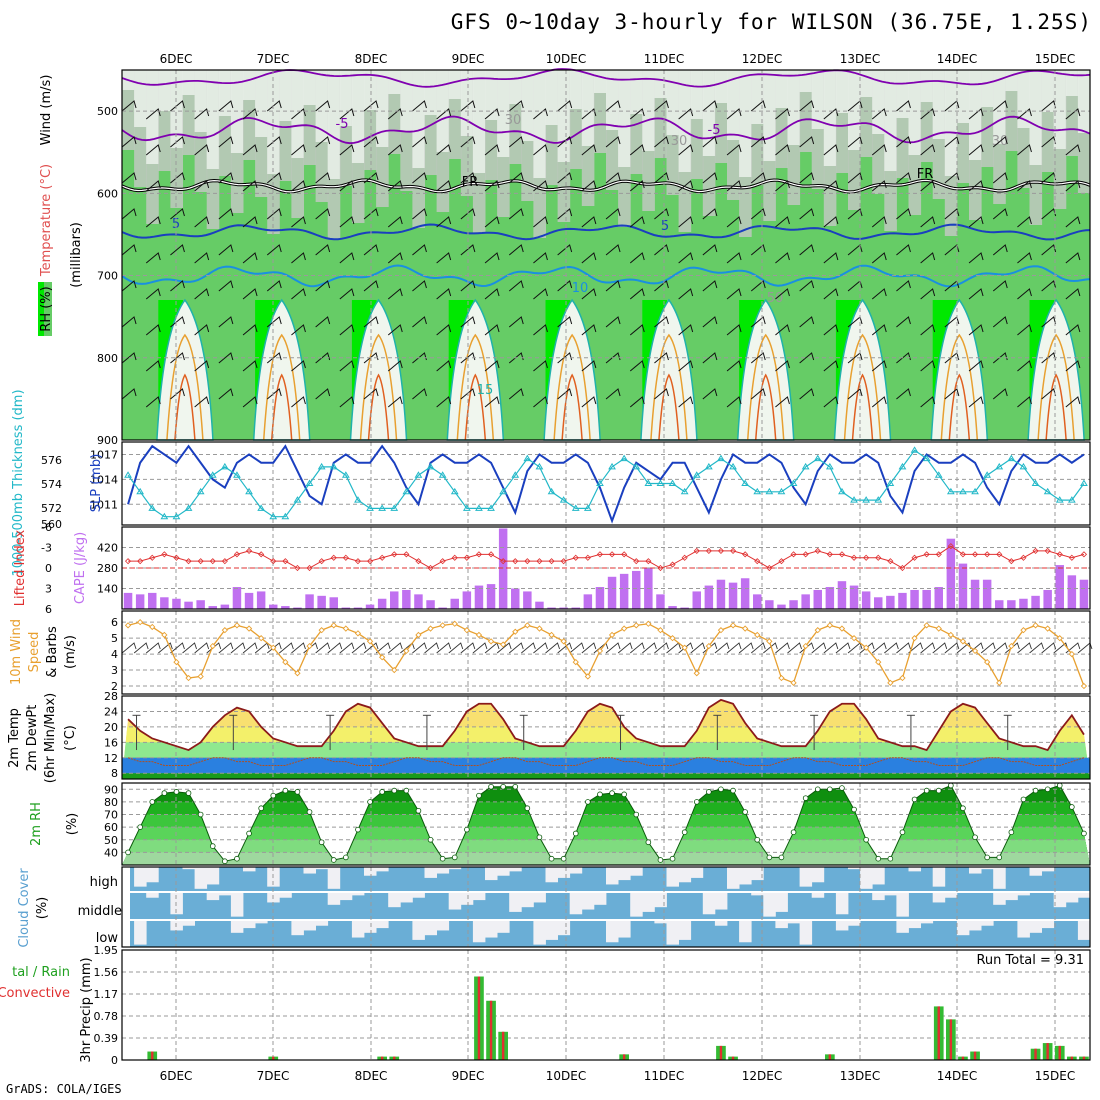 The image size is (1100, 1100). Describe the element at coordinates (114, 773) in the screenshot. I see `temp-tick: 8` at that location.